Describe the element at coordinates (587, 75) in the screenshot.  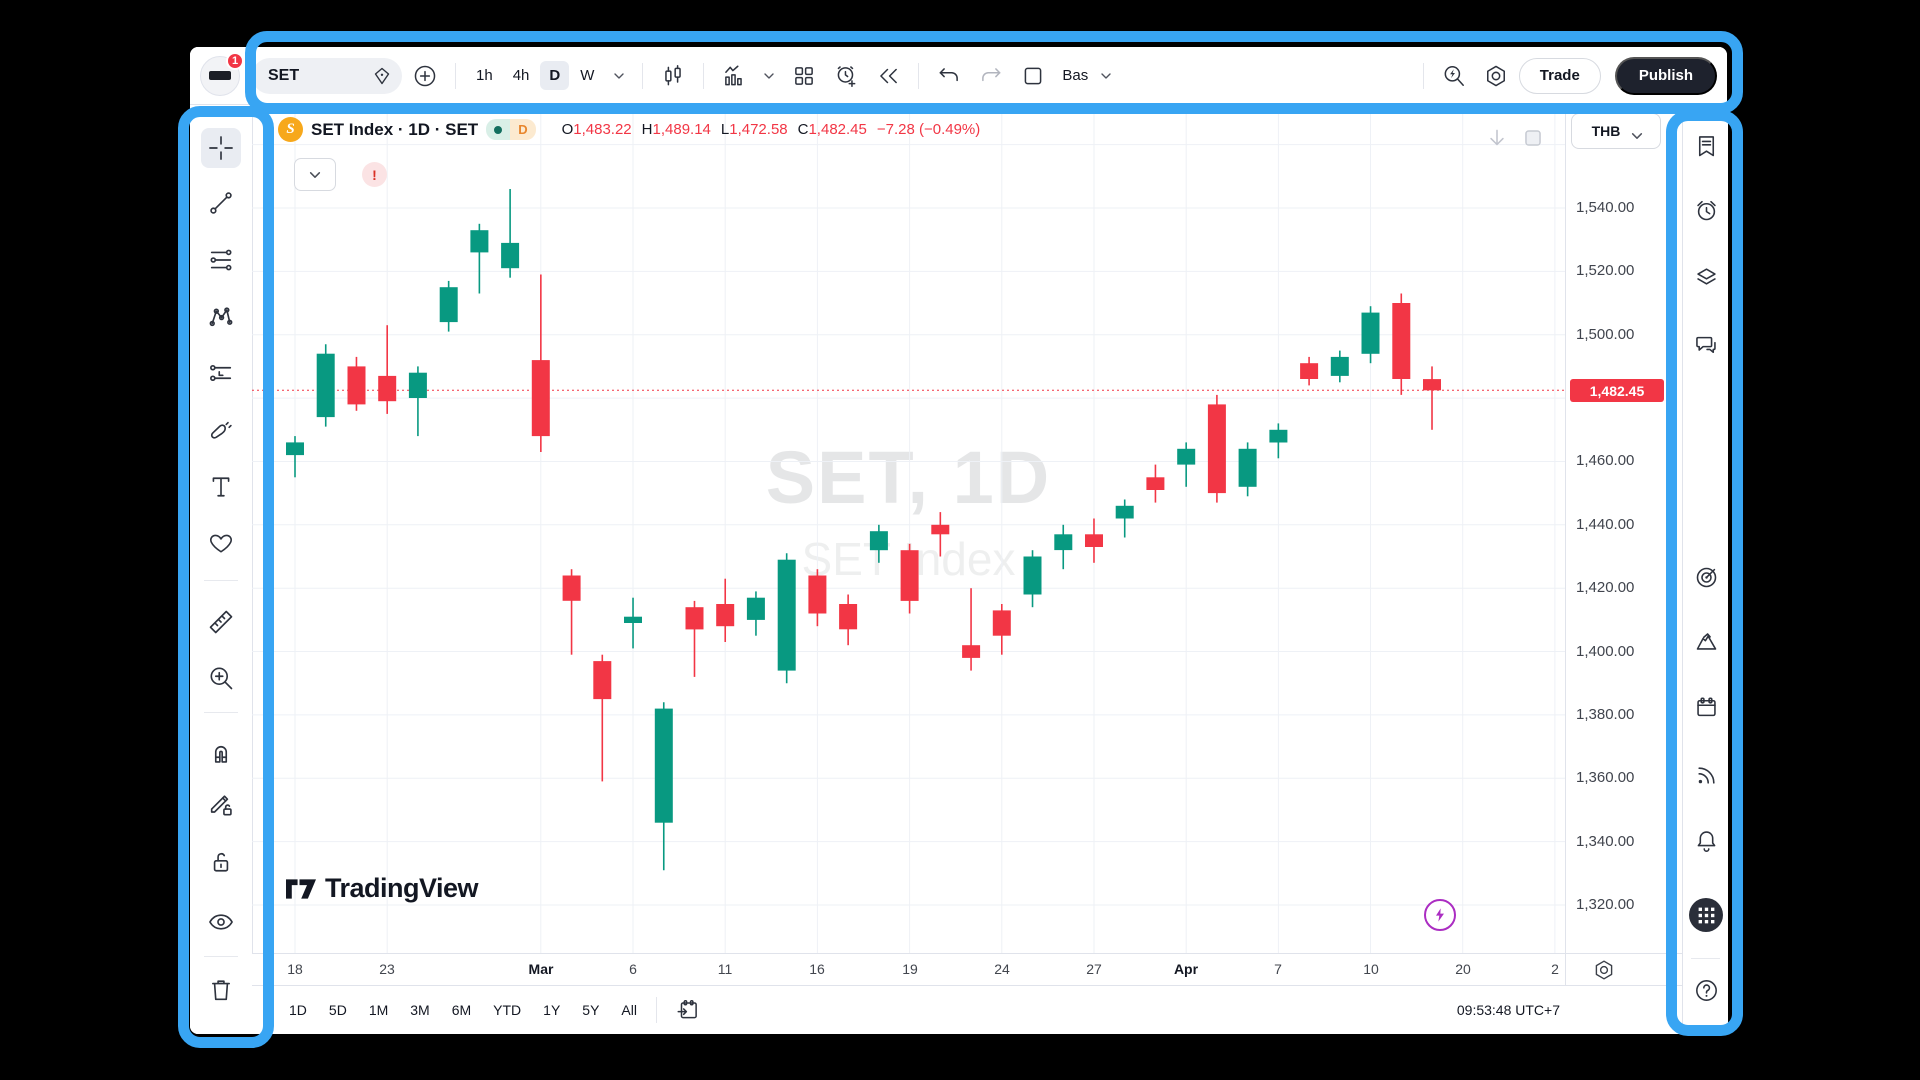
I see `interval-W: W` at that location.